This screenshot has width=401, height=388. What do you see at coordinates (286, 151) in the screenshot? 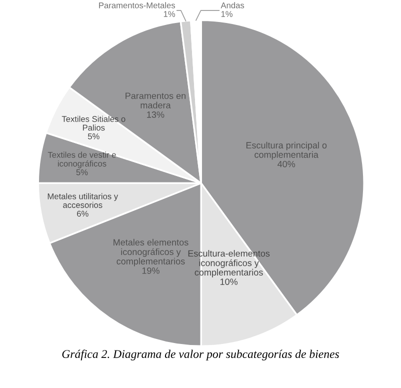
I see `slice-label: Escultura principal o complementaria` at bounding box center [286, 151].